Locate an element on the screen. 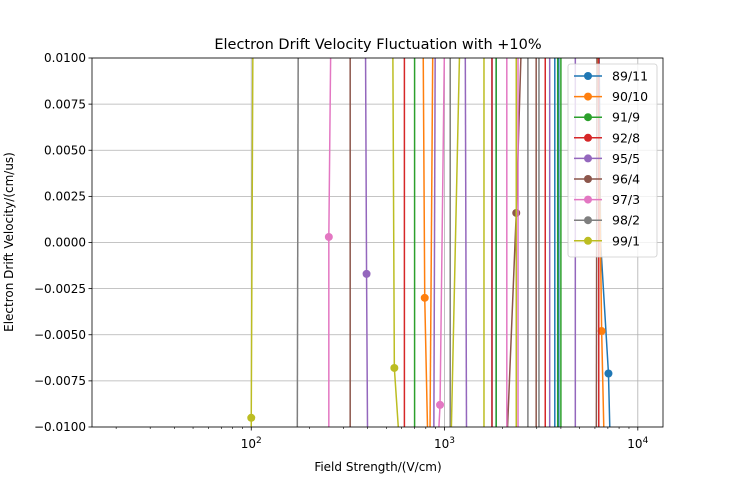 The width and height of the screenshot is (738, 480). legend-item-91-9: 91/9 is located at coordinates (607, 117).